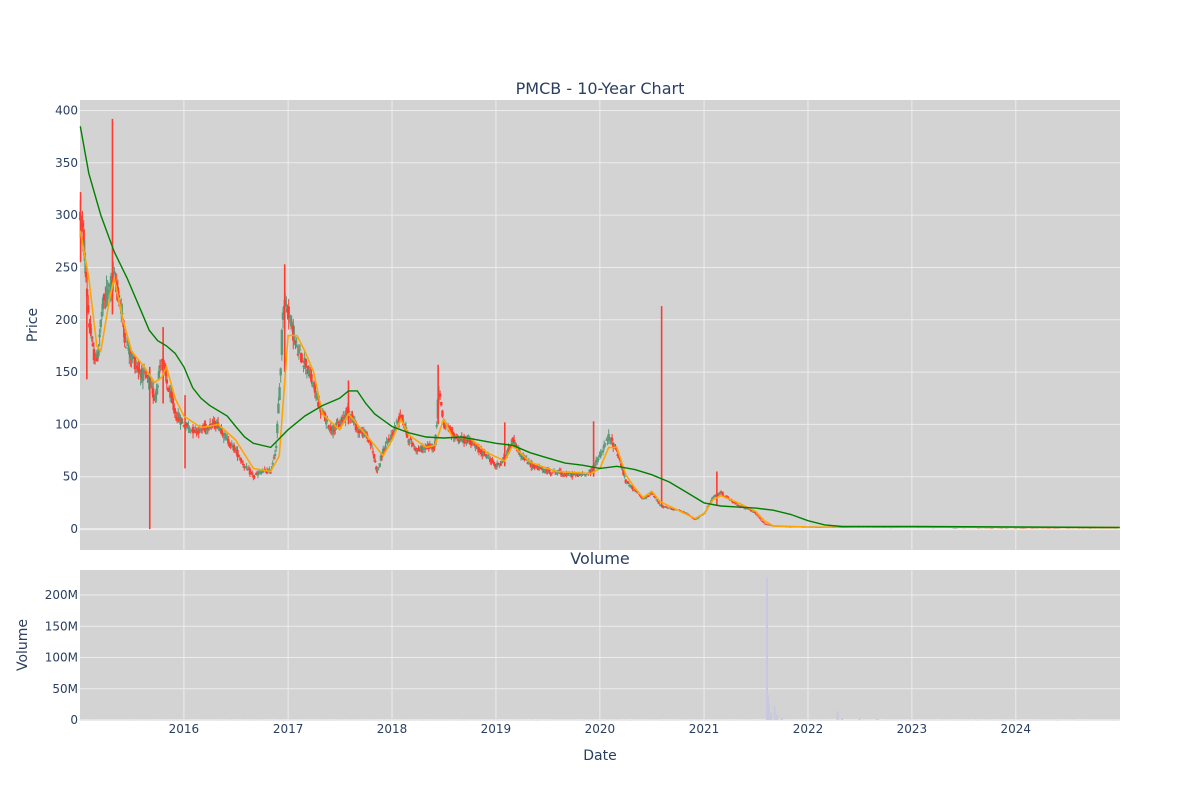 This screenshot has width=1200, height=800. I want to click on x-tick-label: 2019, so click(496, 729).